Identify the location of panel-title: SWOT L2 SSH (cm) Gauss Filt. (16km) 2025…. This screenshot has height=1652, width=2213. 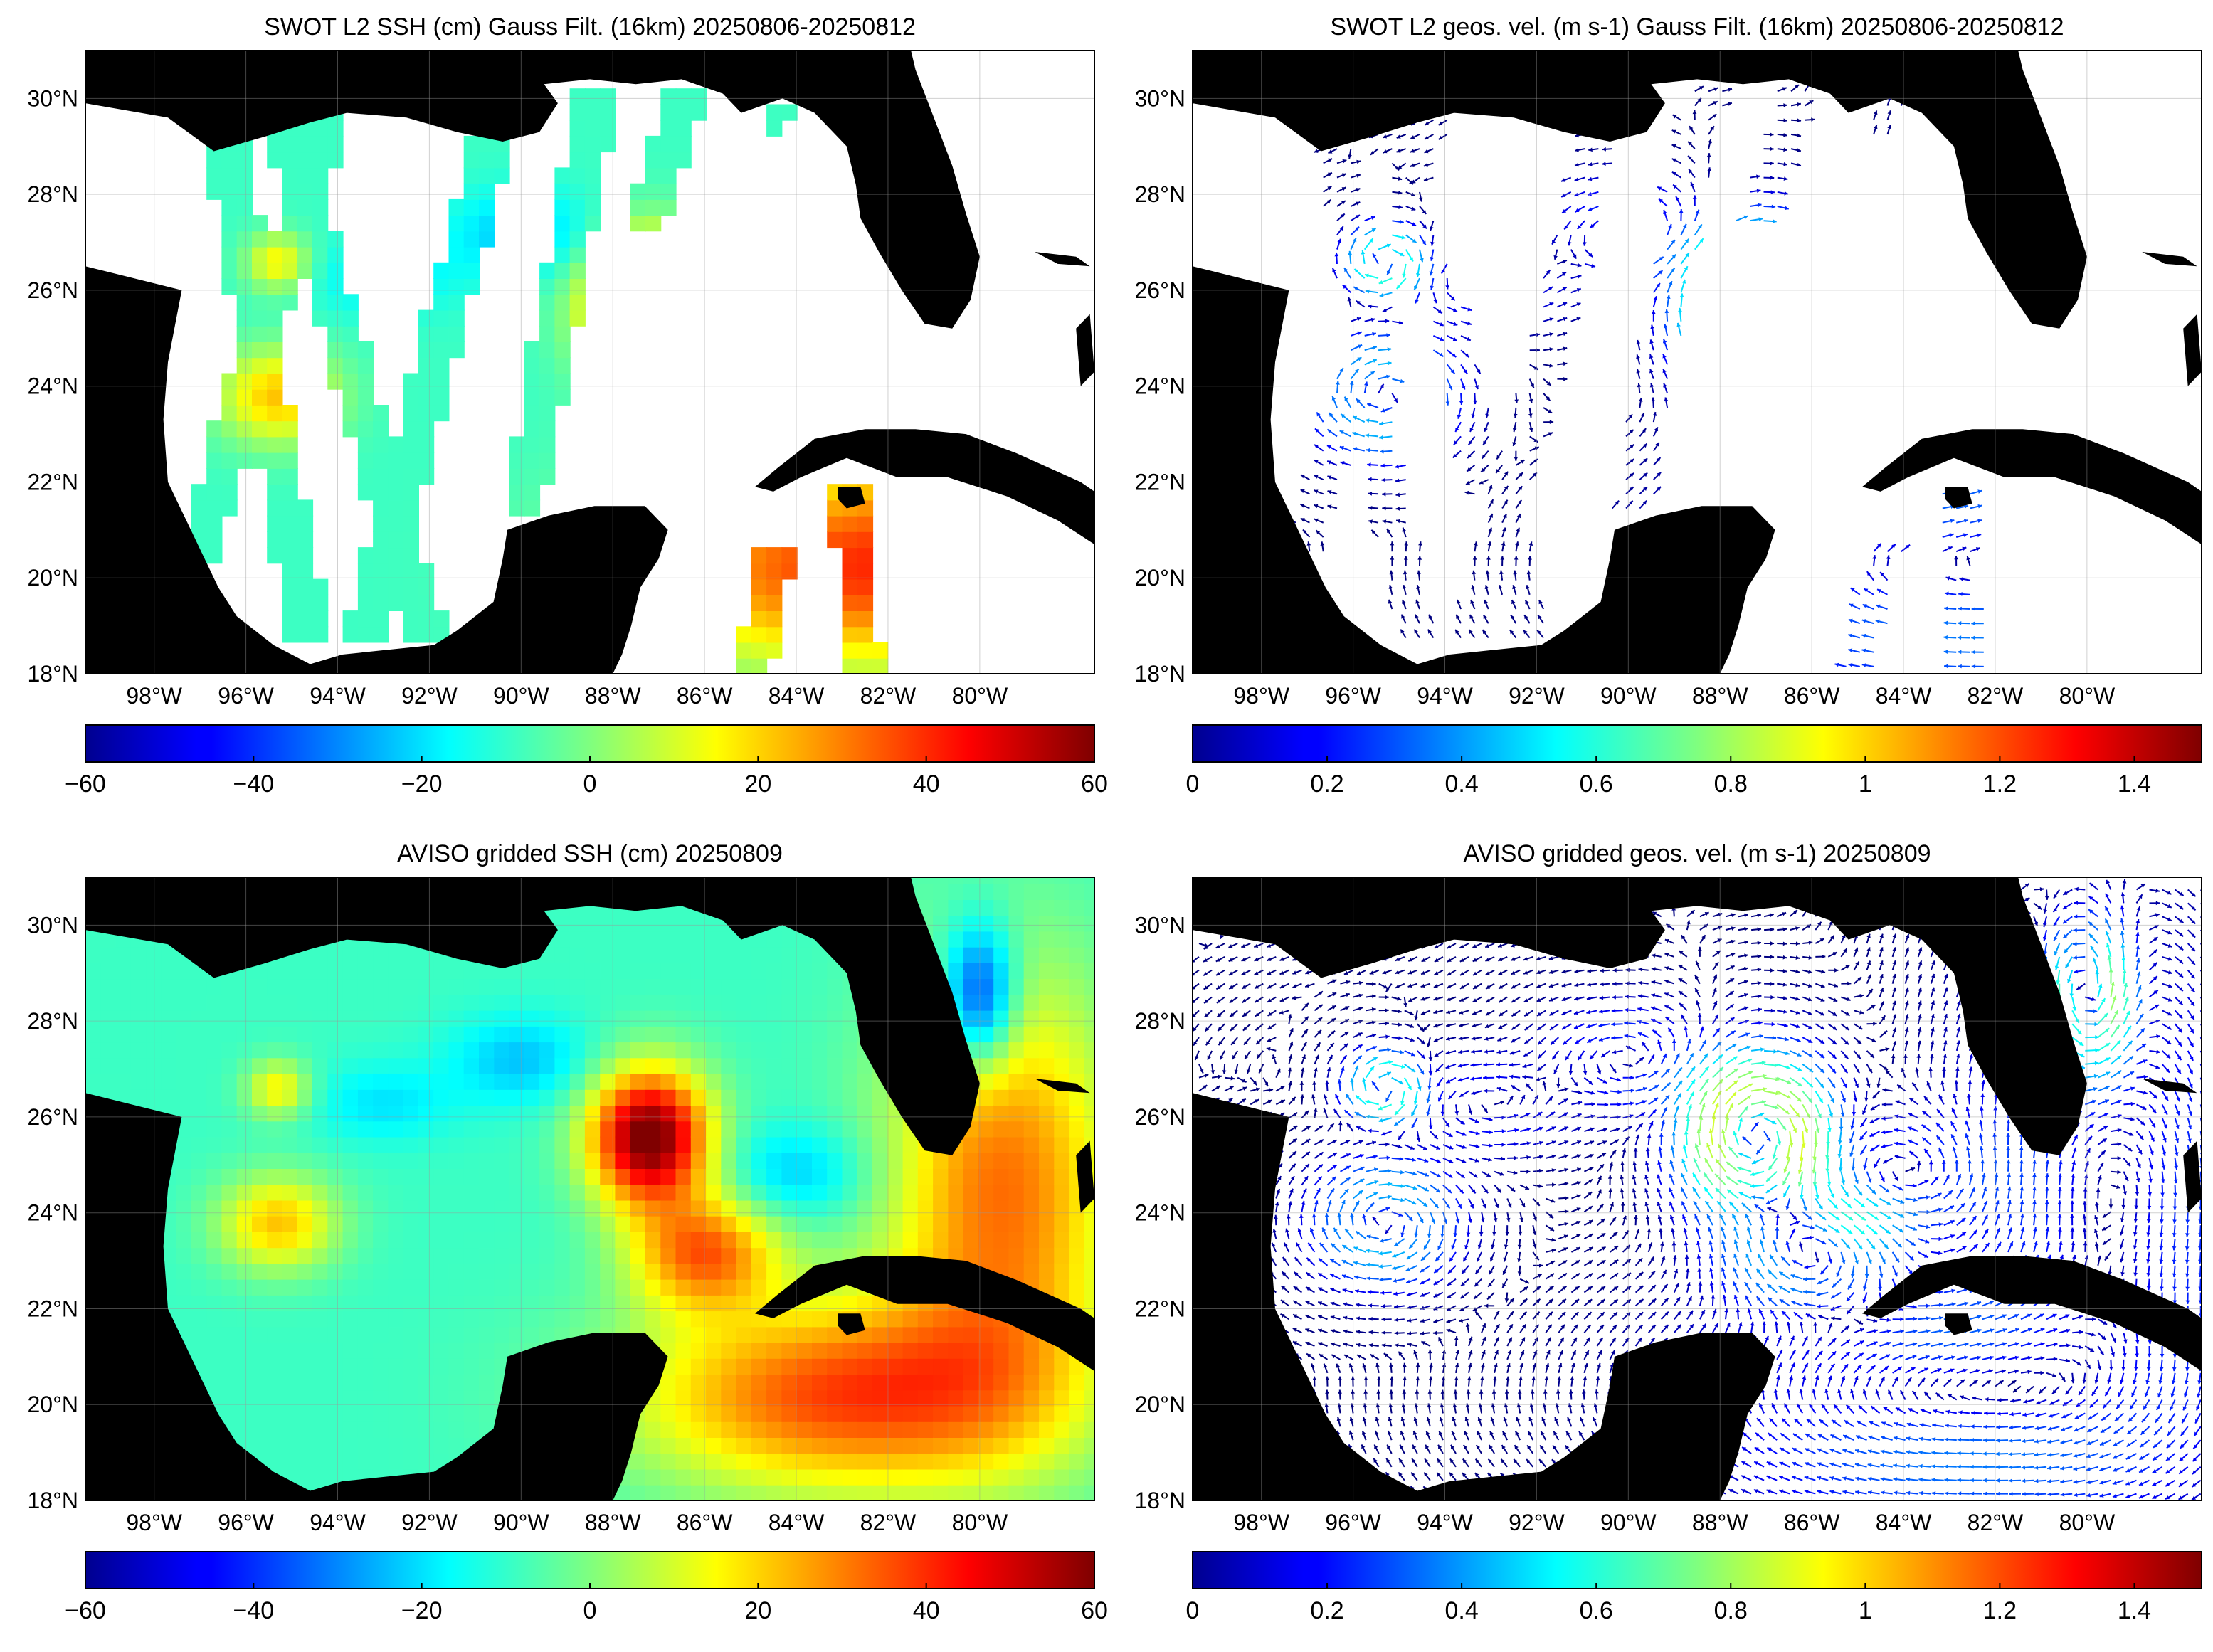
(590, 27).